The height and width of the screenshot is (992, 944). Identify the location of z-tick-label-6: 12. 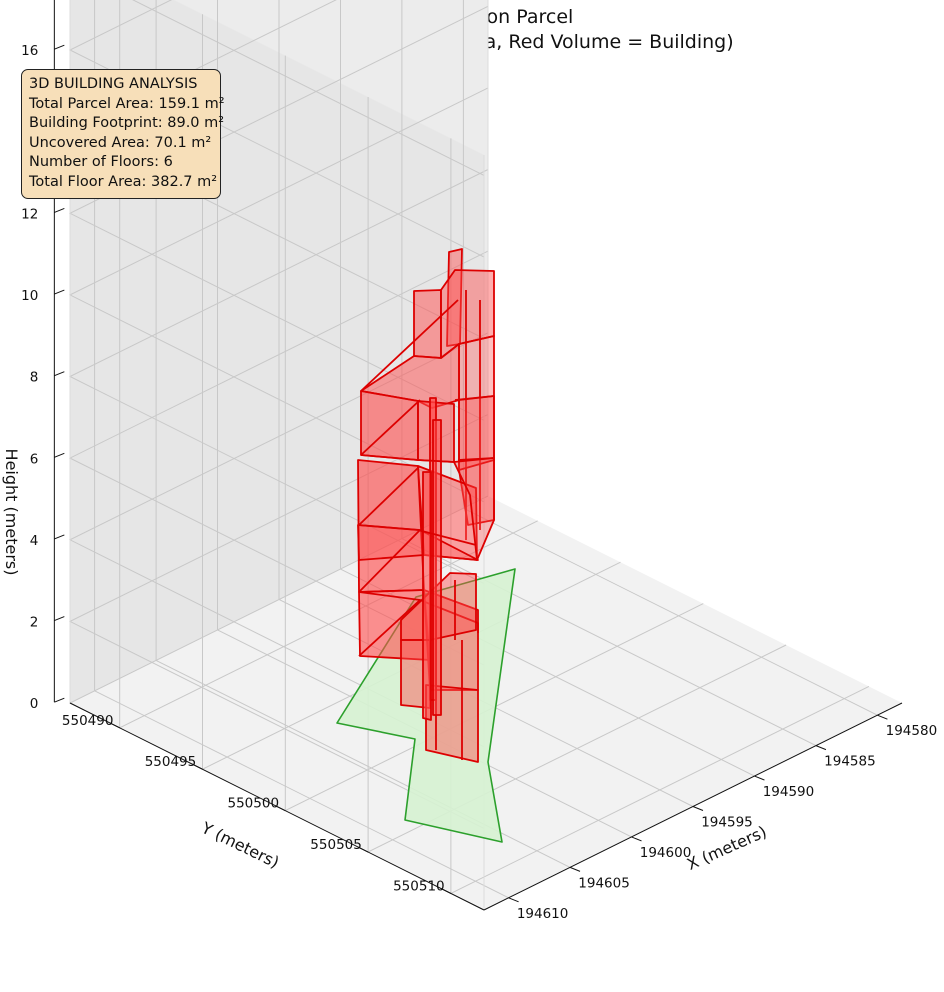
(29, 214).